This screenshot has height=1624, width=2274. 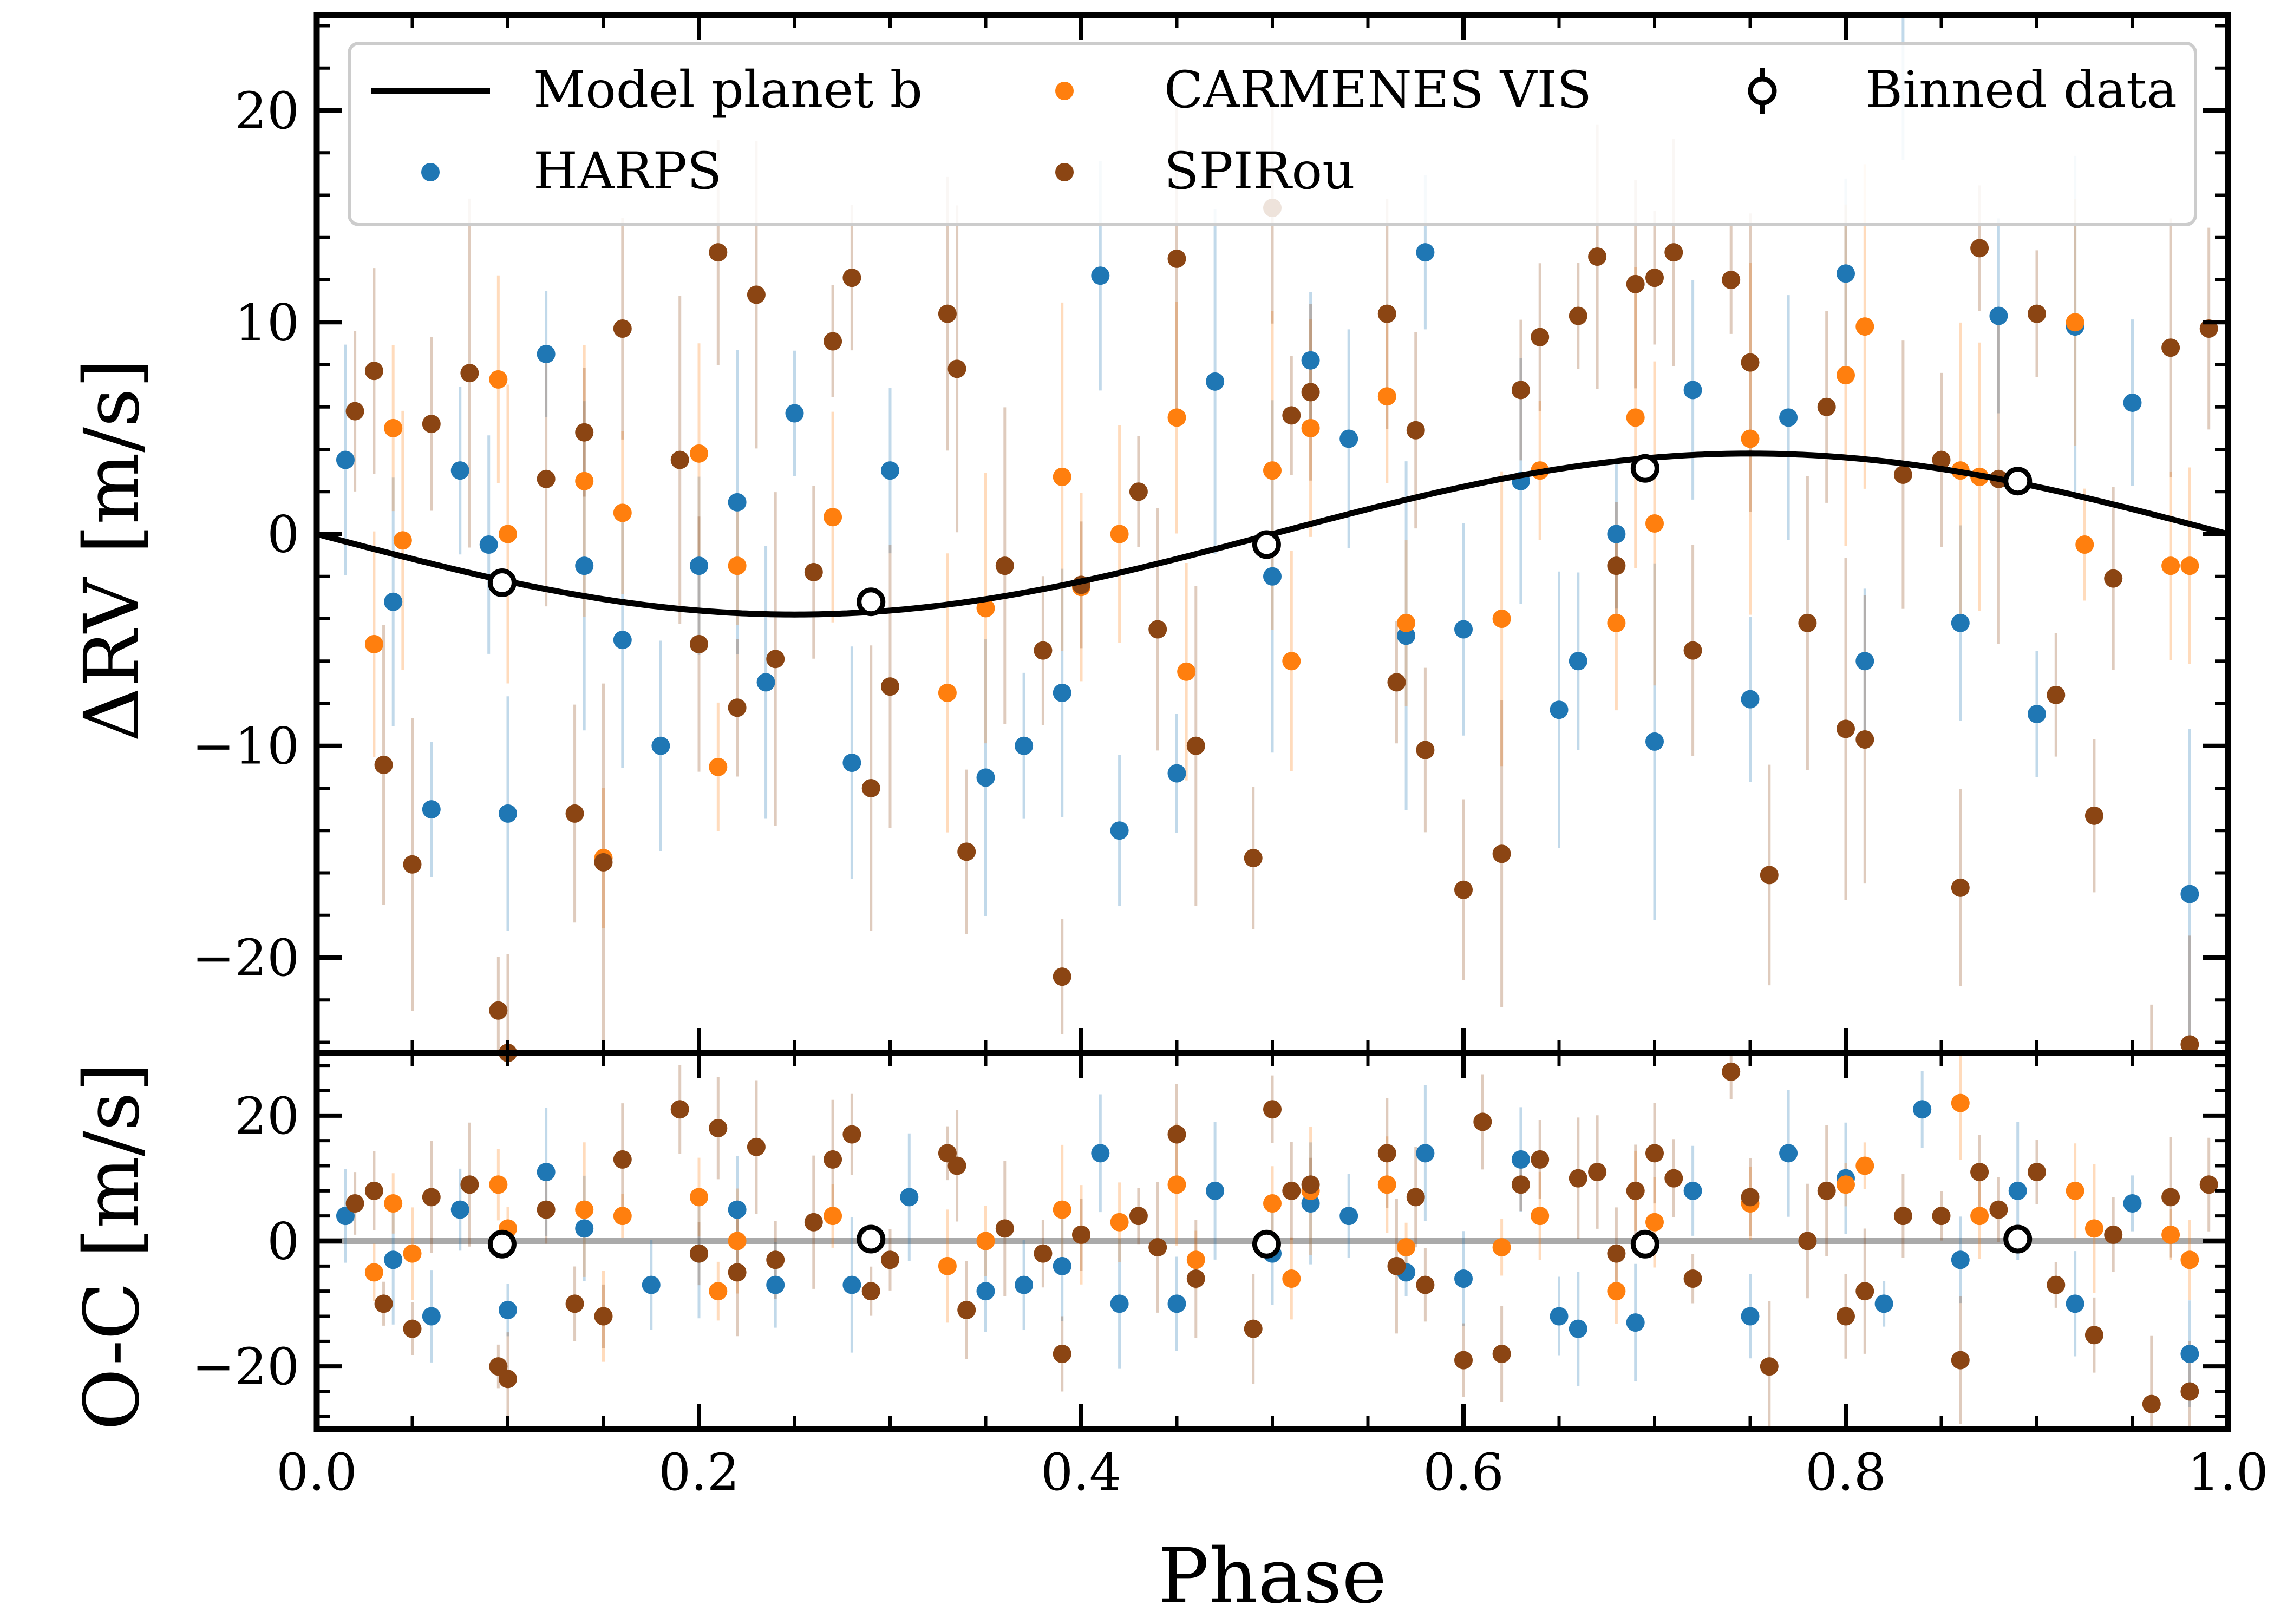 I want to click on rv-ytick-labels: −20 −10 0 10 20, so click(x=246, y=535).